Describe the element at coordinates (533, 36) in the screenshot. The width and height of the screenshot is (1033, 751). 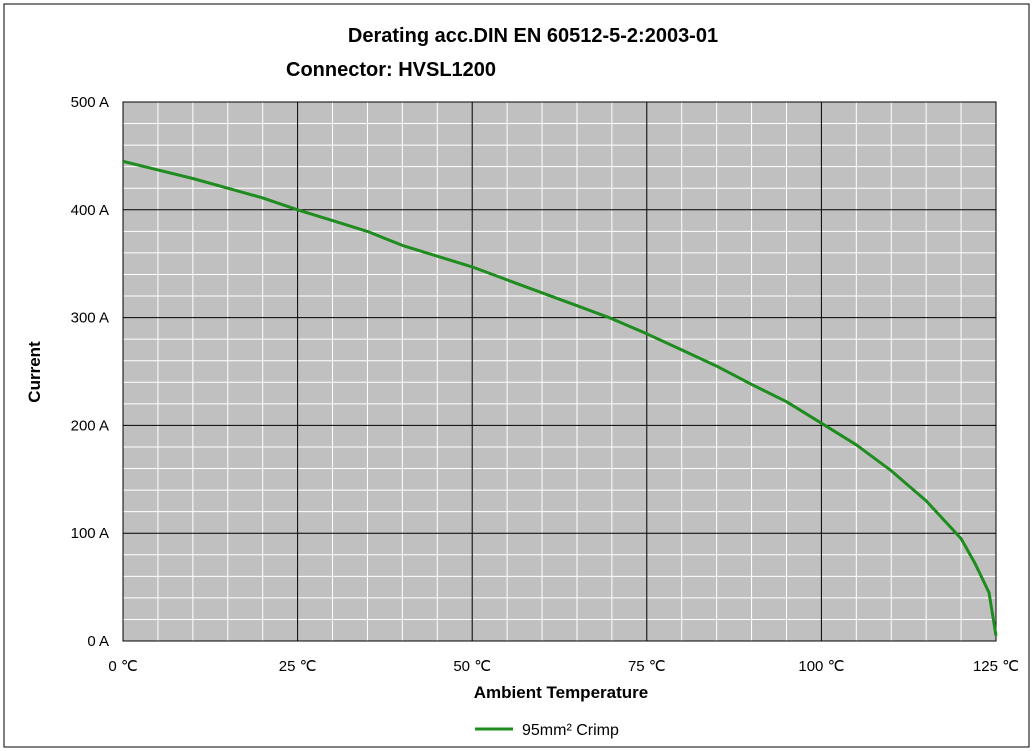
I see `chart-title: Derating acc.DIN EN 60512-5-2:2003-01` at that location.